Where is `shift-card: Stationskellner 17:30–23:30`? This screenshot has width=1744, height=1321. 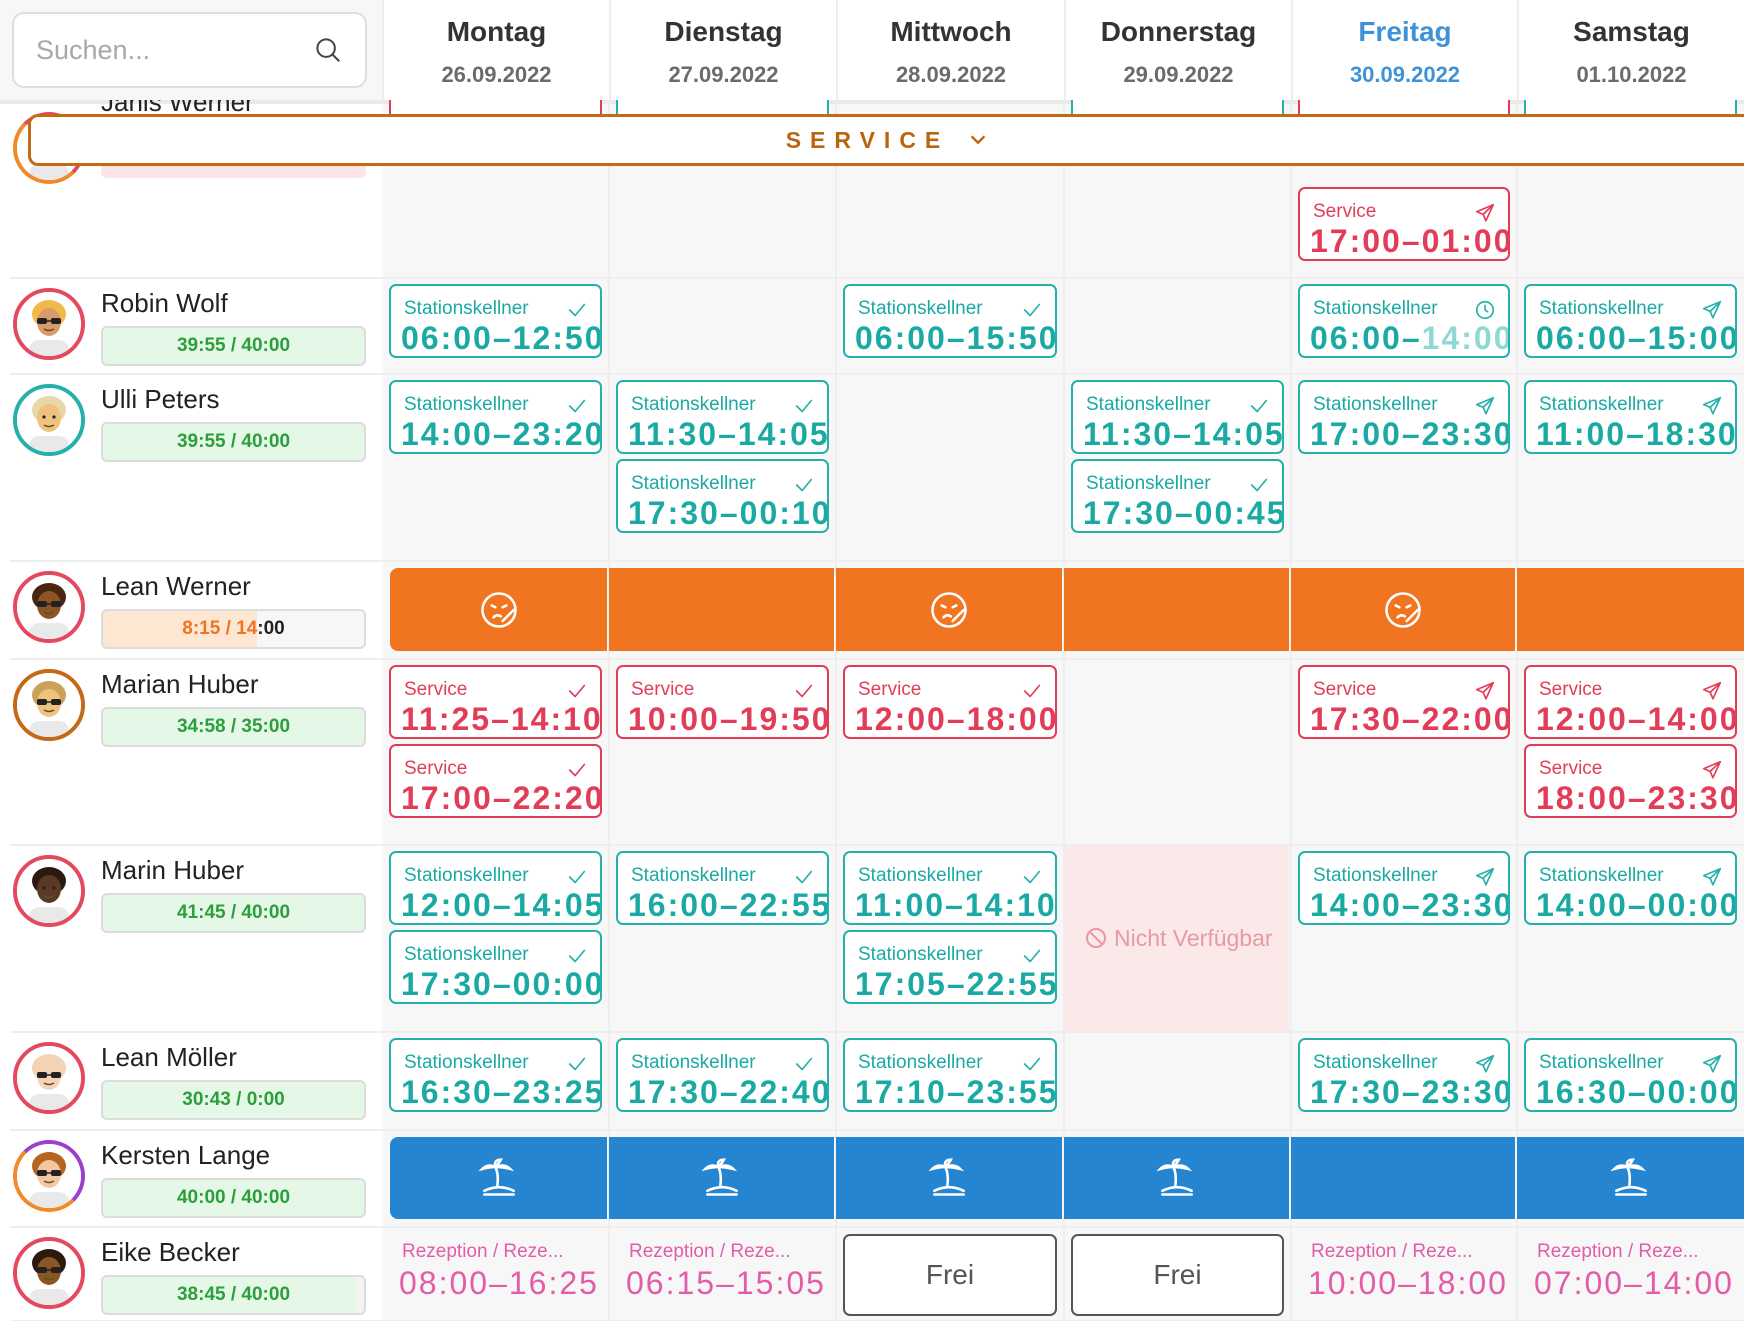
shift-card: Stationskellner 17:30–23:30 is located at coordinates (1404, 1075).